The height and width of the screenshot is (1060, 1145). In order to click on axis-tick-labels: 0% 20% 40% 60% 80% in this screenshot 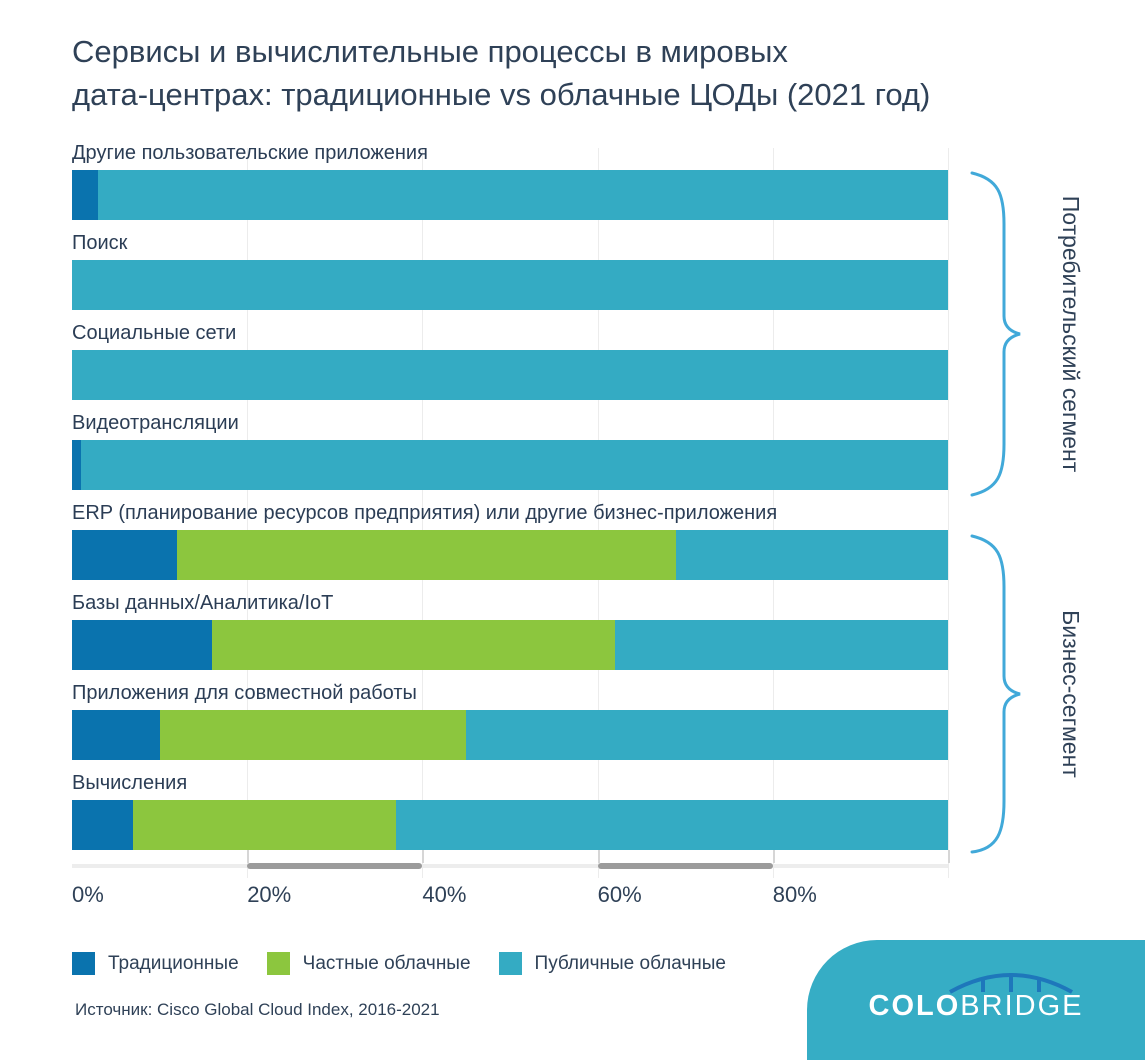, I will do `click(510, 897)`.